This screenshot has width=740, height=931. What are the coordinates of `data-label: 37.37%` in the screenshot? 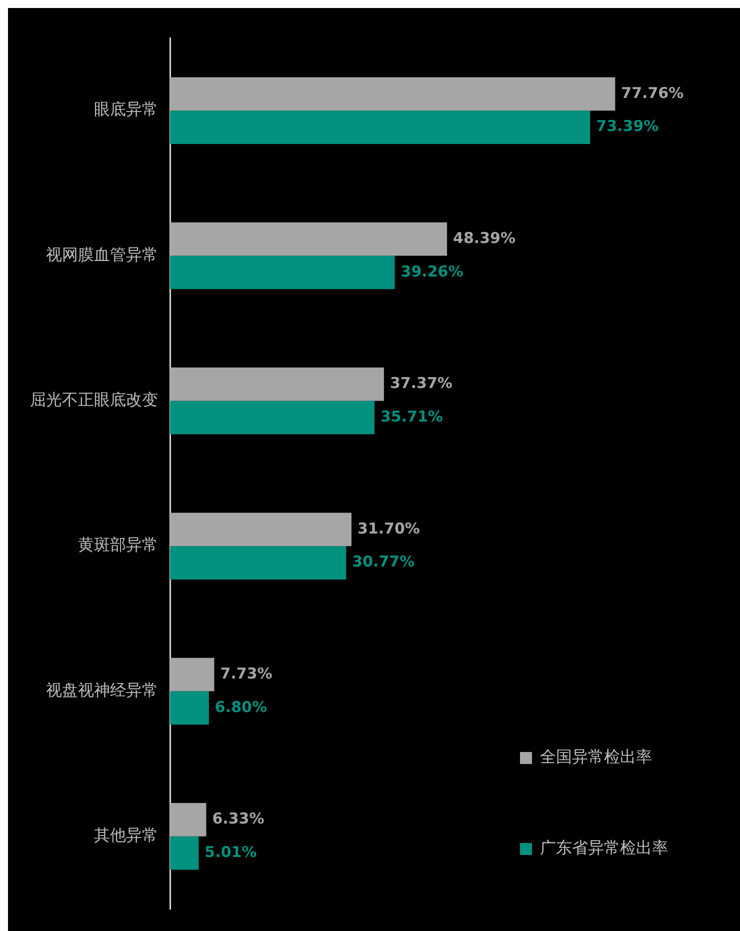 It's located at (421, 383).